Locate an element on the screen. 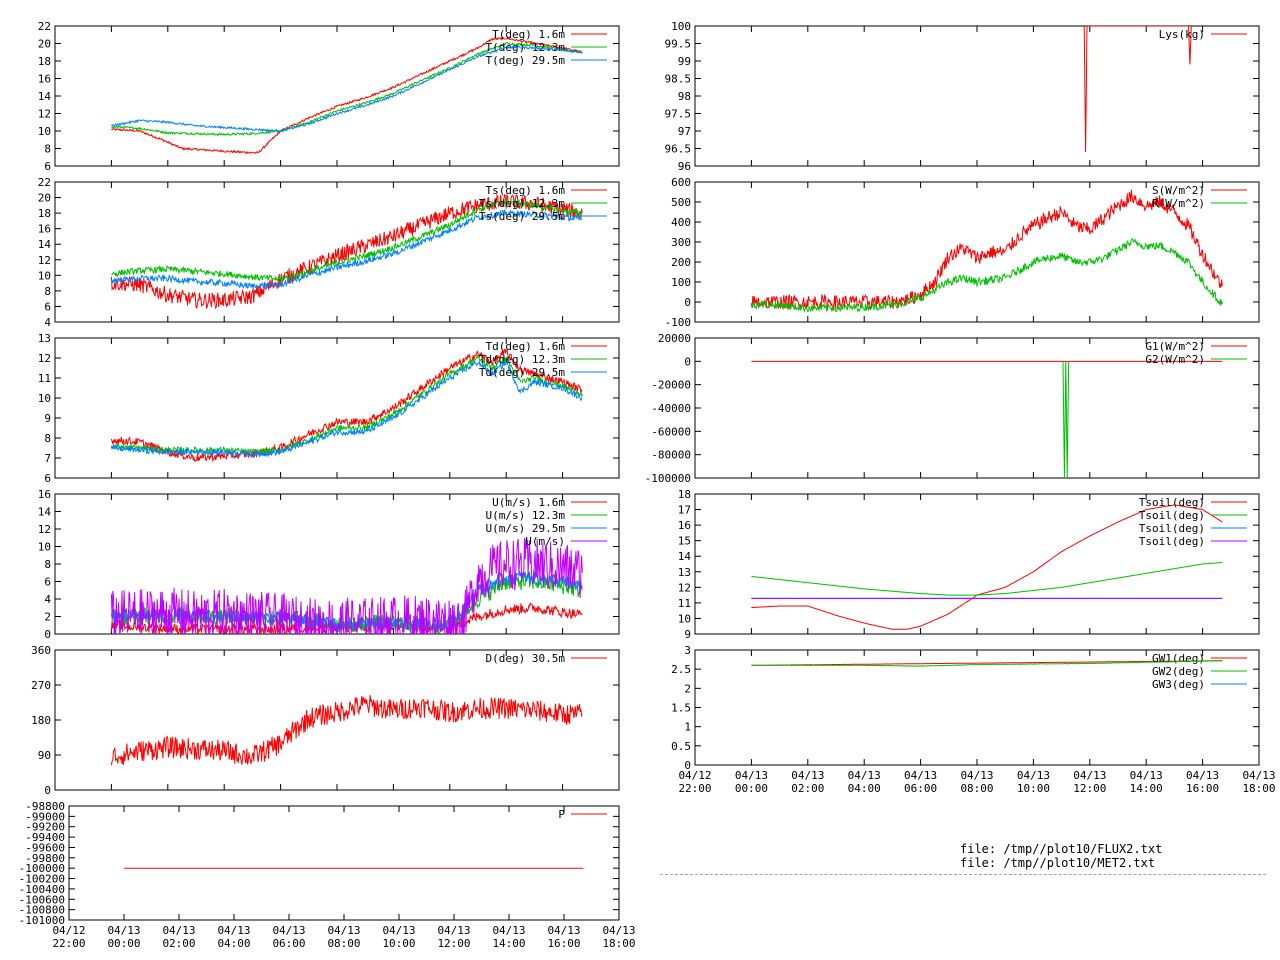 The width and height of the screenshot is (1280, 960). y-tick-label: 97 is located at coordinates (684, 131).